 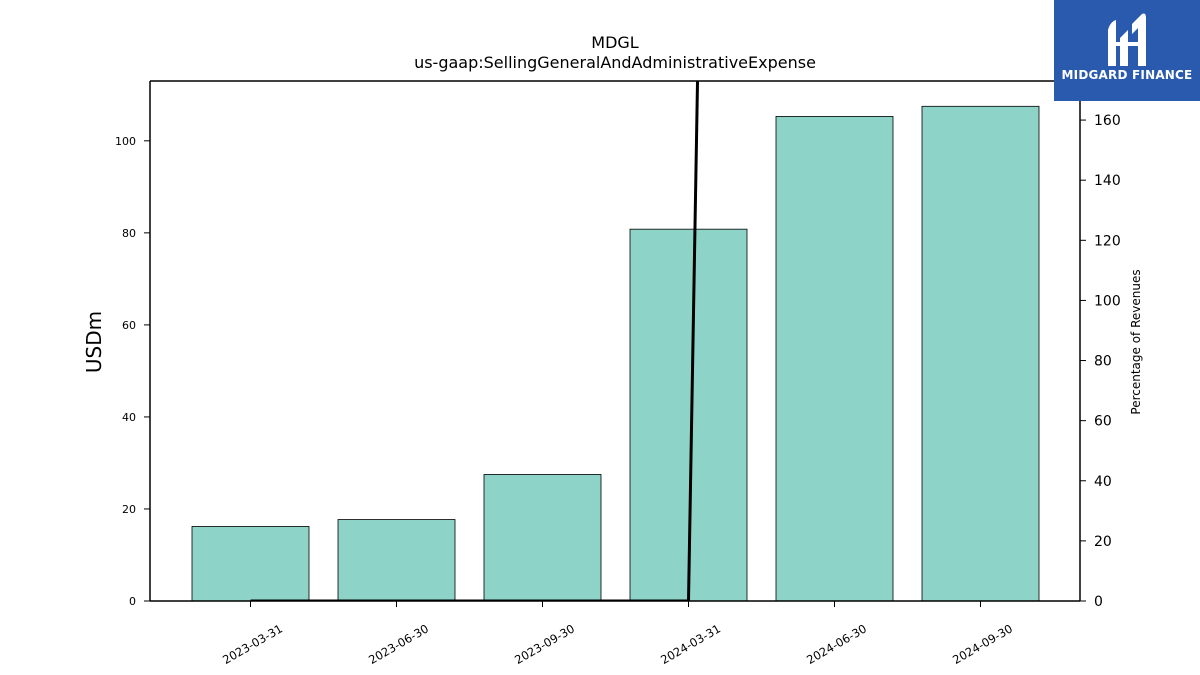 I want to click on y-tick-label-0: 0, so click(x=132, y=601).